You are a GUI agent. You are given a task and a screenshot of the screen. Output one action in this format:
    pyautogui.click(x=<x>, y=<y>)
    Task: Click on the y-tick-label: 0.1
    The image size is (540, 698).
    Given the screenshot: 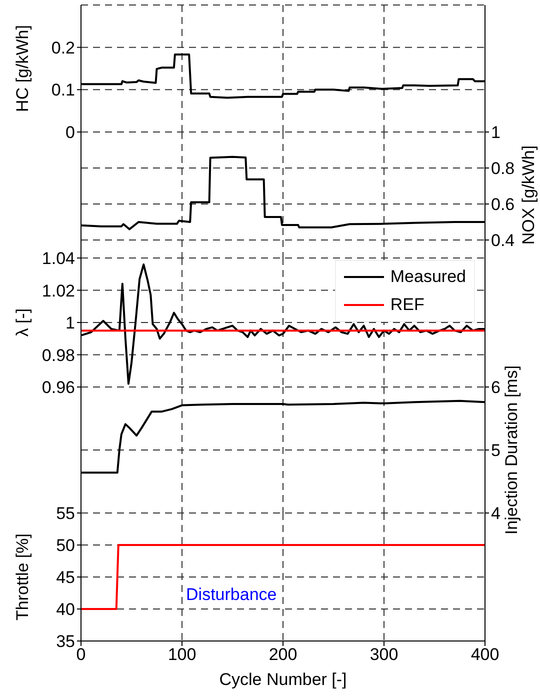 What is the action you would take?
    pyautogui.click(x=63, y=90)
    